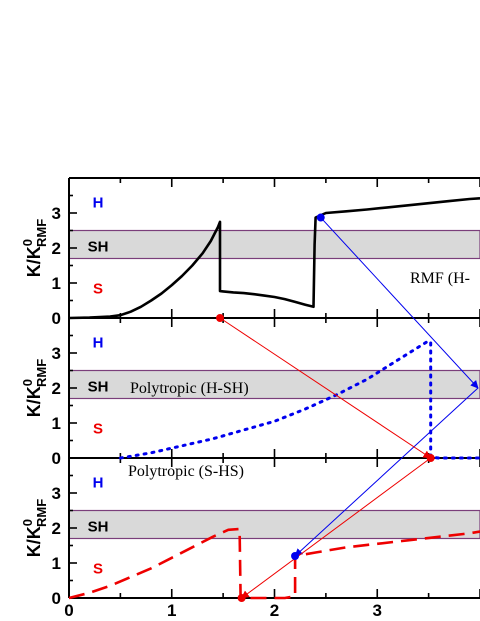  I want to click on region-label-rmf-H: H, so click(98, 203).